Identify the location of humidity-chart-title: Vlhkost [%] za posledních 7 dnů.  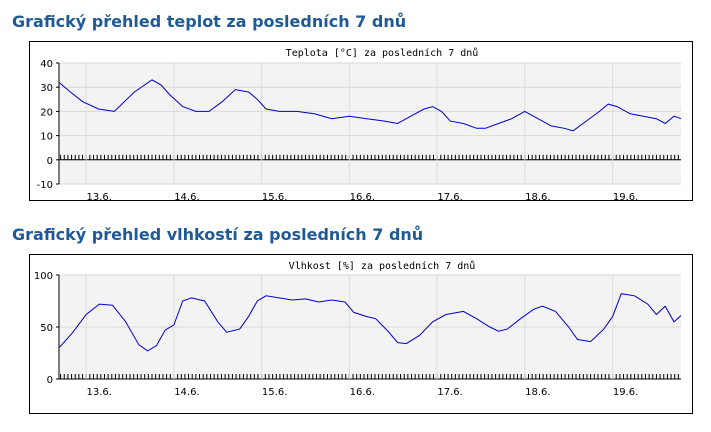
(382, 266).